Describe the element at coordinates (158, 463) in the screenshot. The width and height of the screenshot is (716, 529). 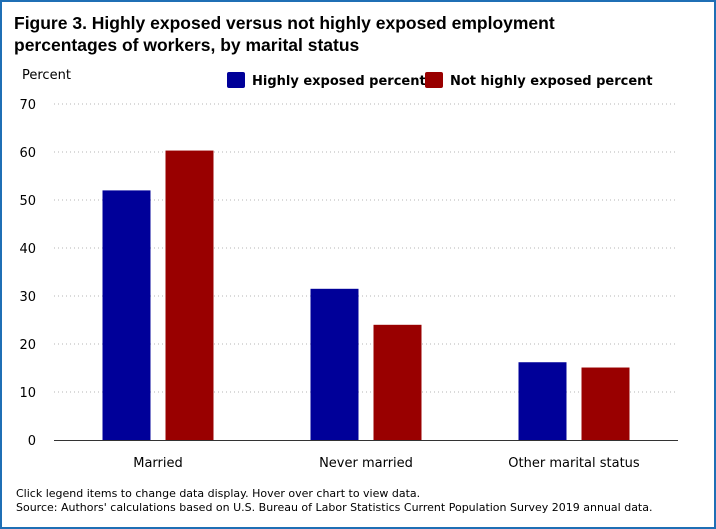
I see `x-tick-label: Married` at that location.